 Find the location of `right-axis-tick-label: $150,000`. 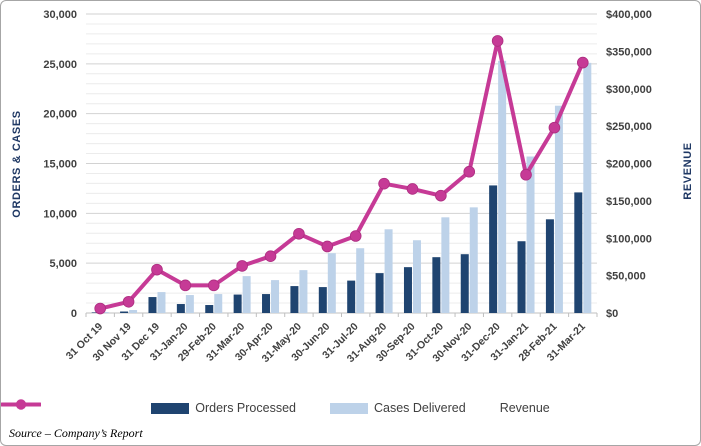

right-axis-tick-label: $150,000 is located at coordinates (629, 202).